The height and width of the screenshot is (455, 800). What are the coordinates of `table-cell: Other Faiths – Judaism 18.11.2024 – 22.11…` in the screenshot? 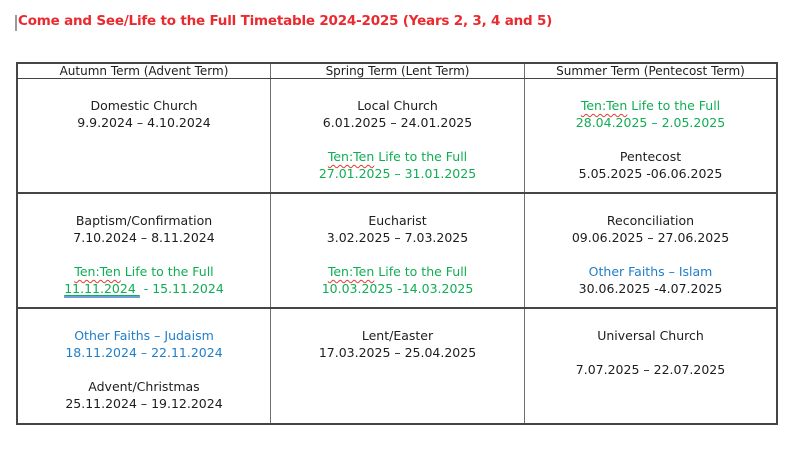 It's located at (144, 366).